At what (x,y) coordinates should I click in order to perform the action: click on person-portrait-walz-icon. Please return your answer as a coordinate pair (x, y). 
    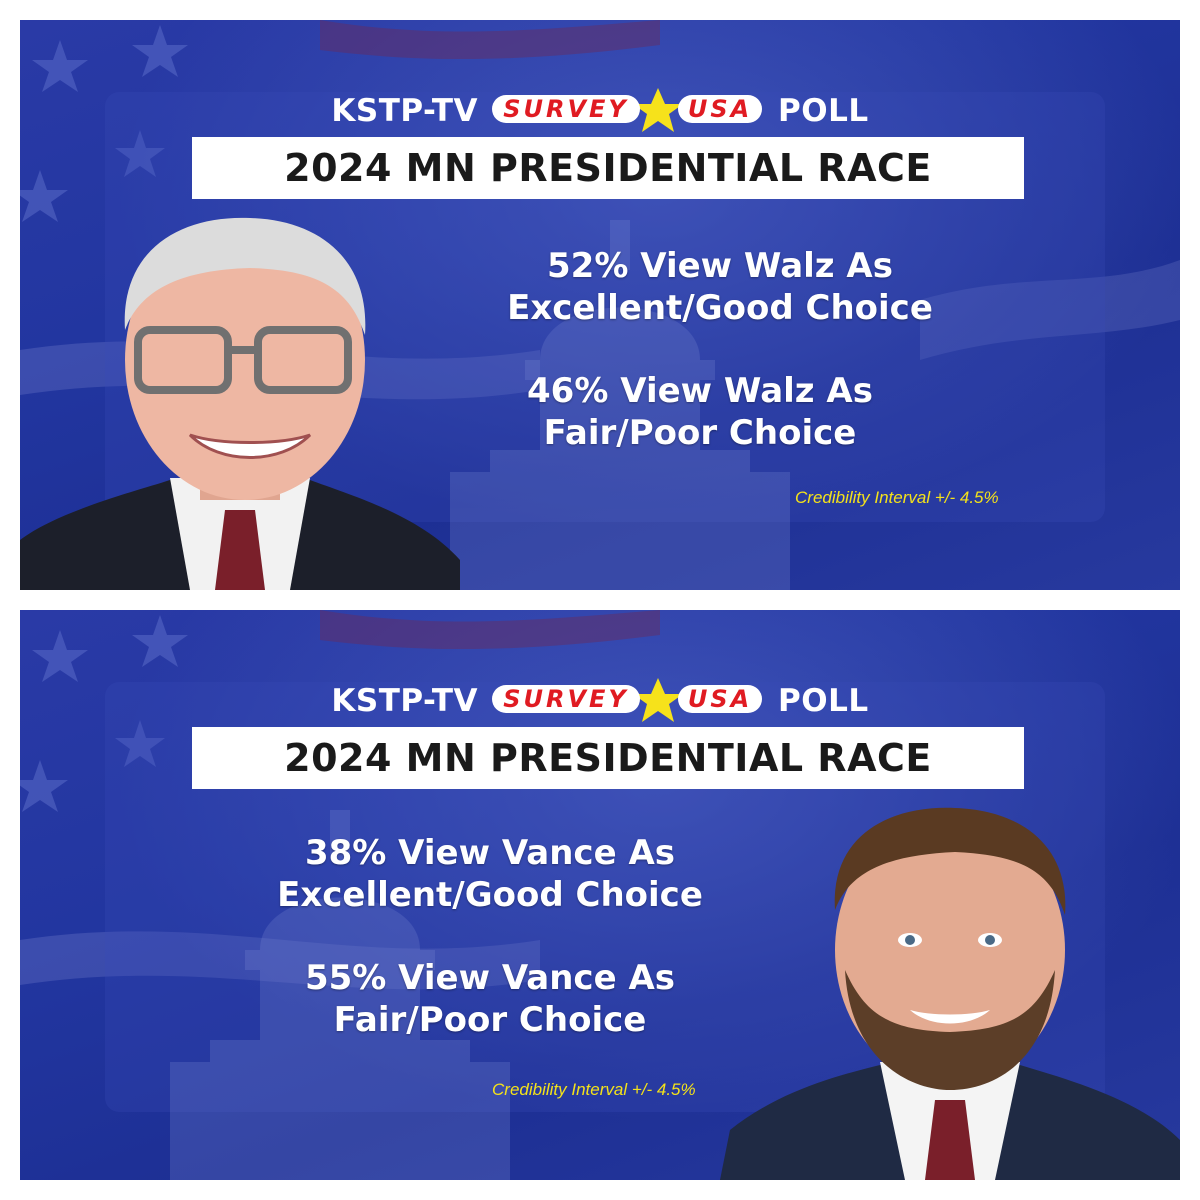
    Looking at the image, I should click on (240, 403).